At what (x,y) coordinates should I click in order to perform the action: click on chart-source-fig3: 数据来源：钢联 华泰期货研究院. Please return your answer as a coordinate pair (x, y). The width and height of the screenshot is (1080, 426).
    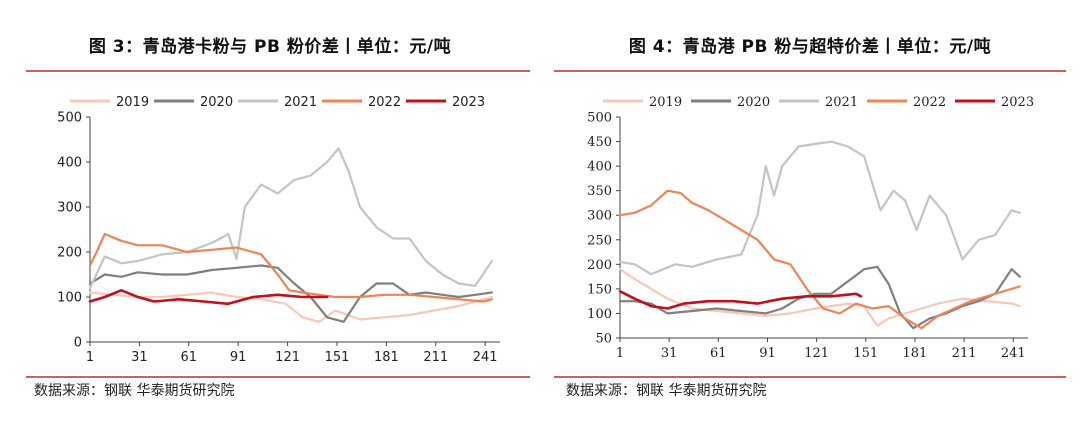
    Looking at the image, I should click on (134, 391).